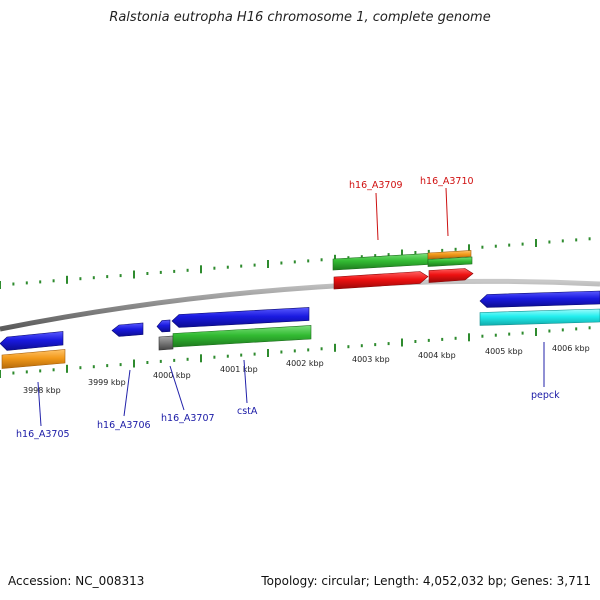 Image resolution: width=600 pixels, height=600 pixels. What do you see at coordinates (376, 185) in the screenshot?
I see `gene-label-h16-A3709: h16_A3709` at bounding box center [376, 185].